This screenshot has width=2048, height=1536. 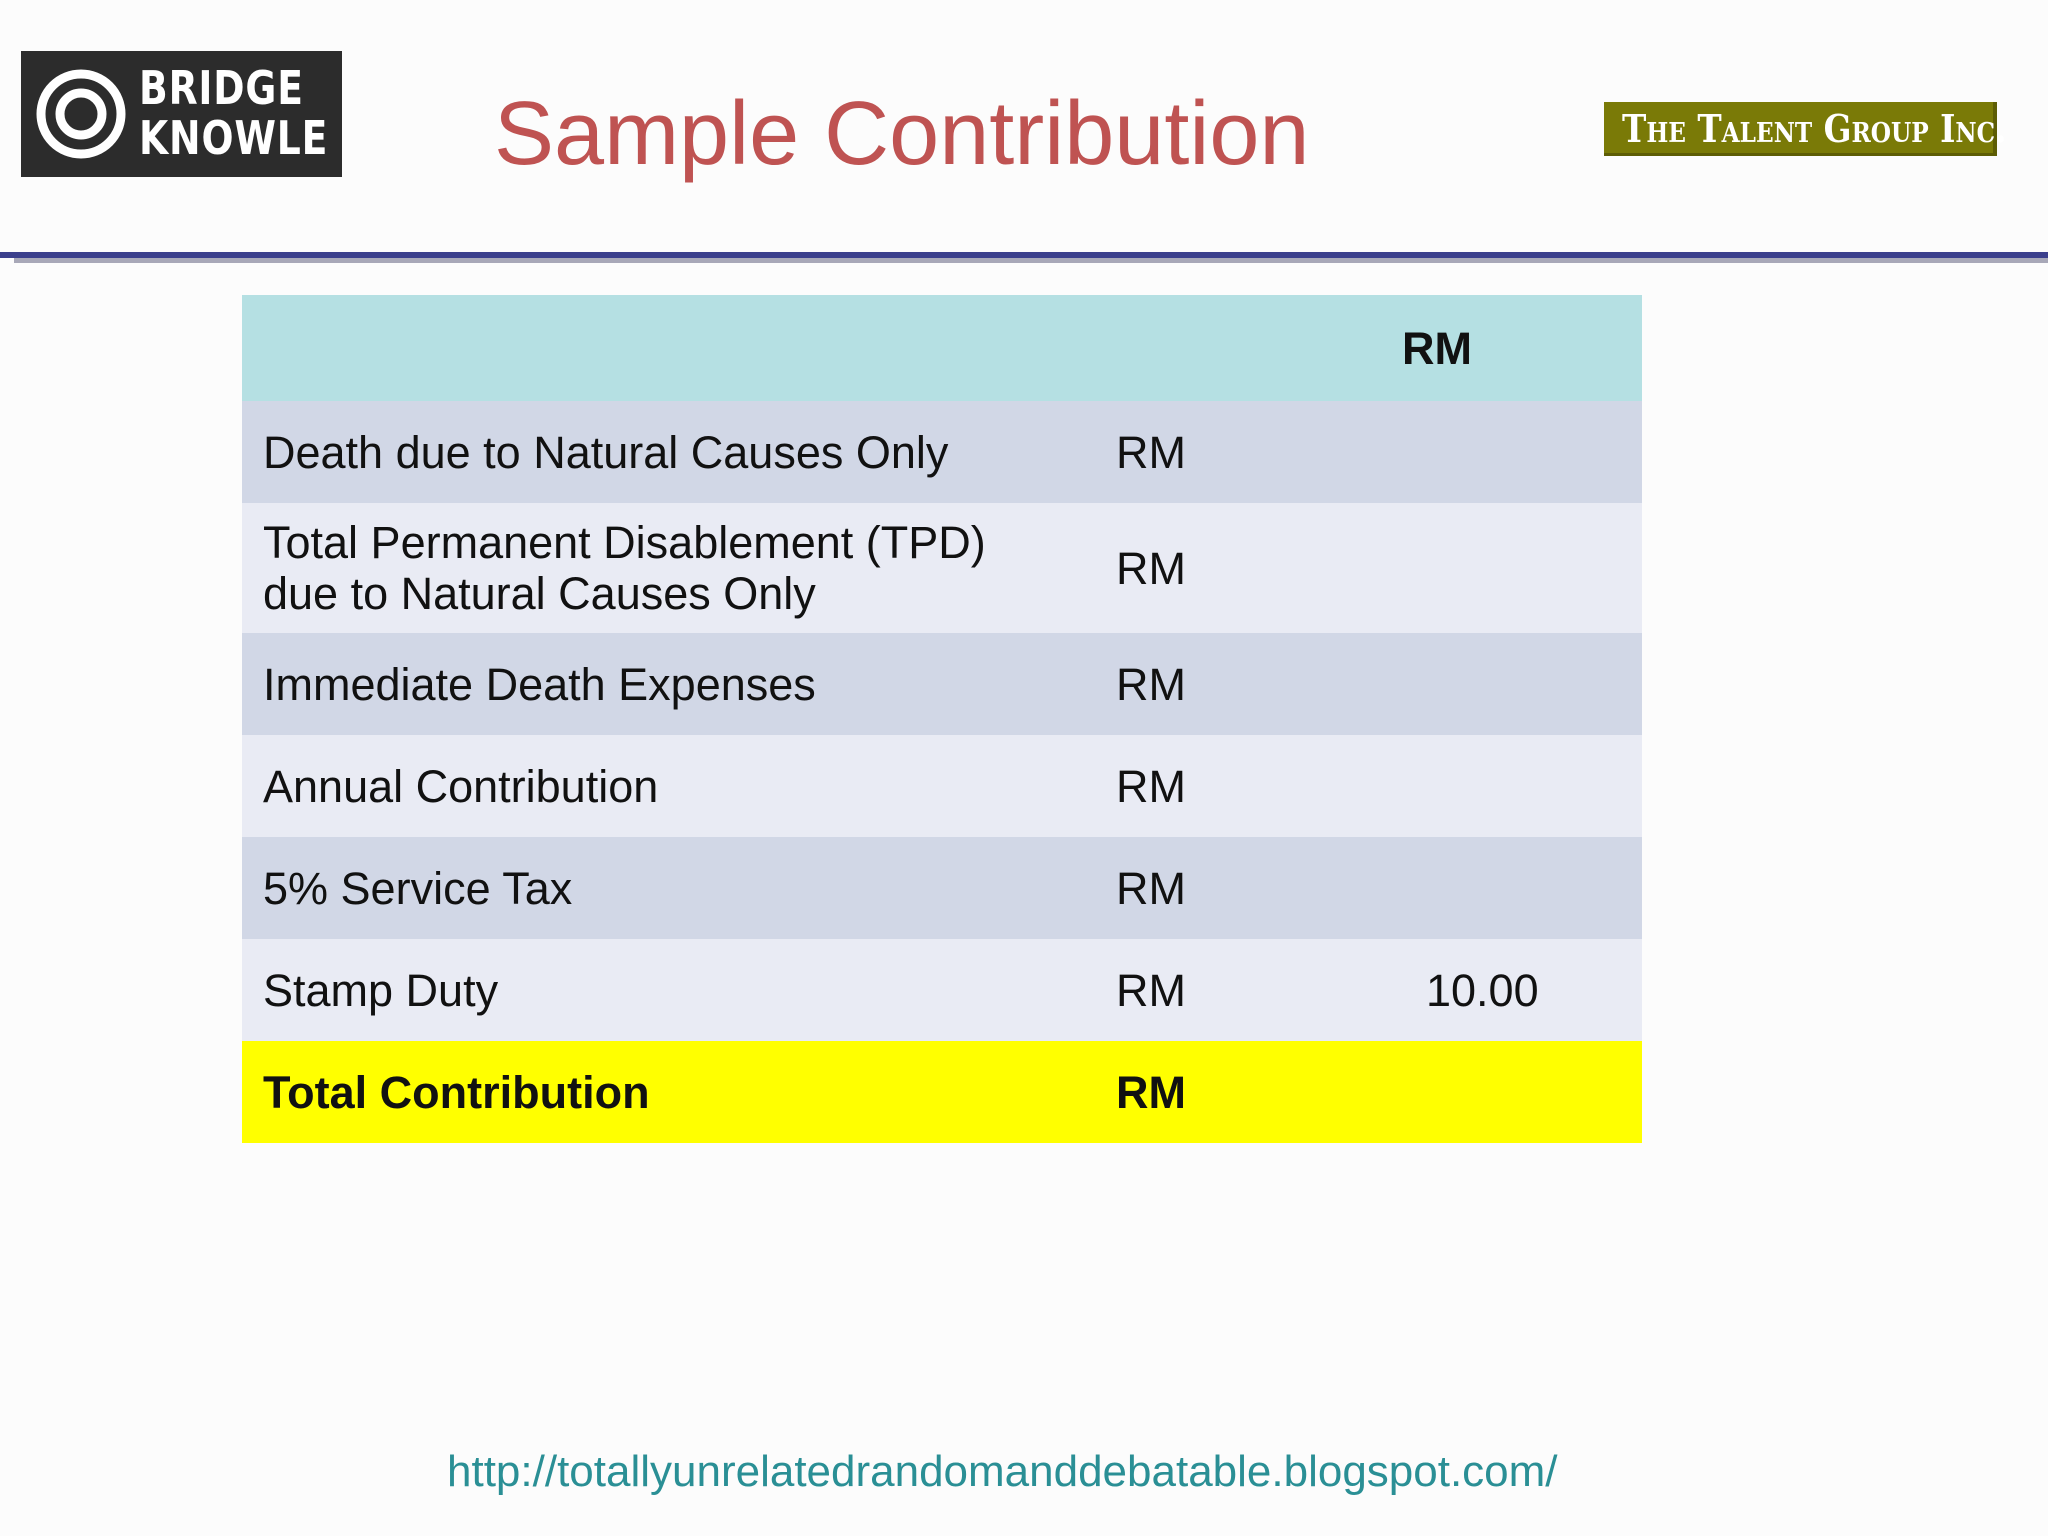 I want to click on header-cell-currency, so click(x=1242, y=348).